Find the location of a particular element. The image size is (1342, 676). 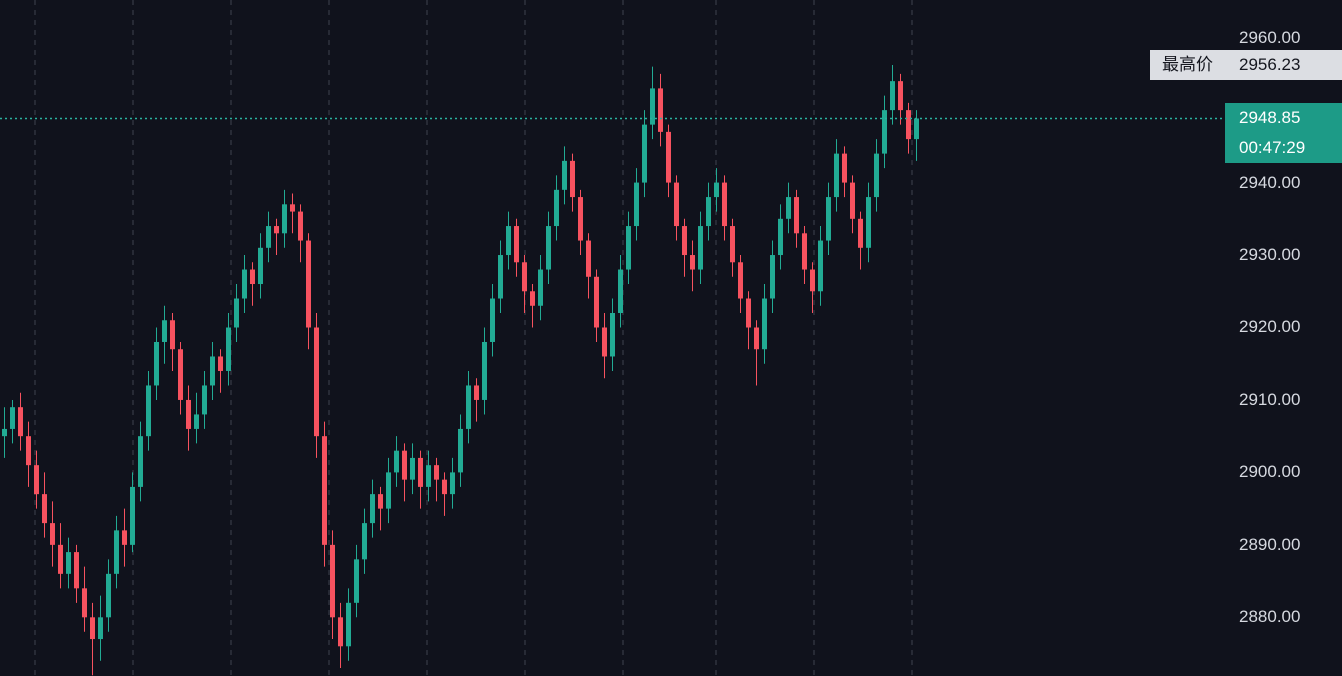

session-high-flag-label: 最高价 is located at coordinates (1187, 64).